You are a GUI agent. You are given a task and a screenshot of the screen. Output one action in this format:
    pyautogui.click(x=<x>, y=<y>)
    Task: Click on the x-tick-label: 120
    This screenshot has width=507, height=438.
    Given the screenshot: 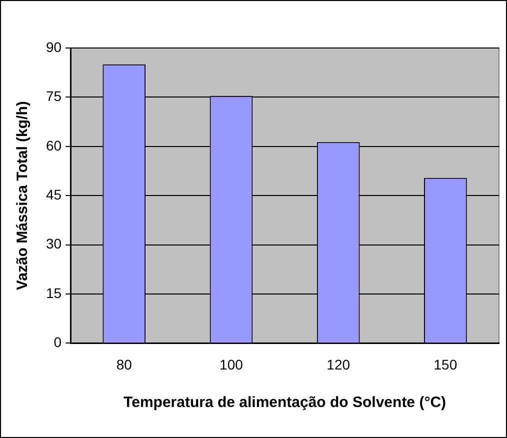 What is the action you would take?
    pyautogui.click(x=338, y=364)
    